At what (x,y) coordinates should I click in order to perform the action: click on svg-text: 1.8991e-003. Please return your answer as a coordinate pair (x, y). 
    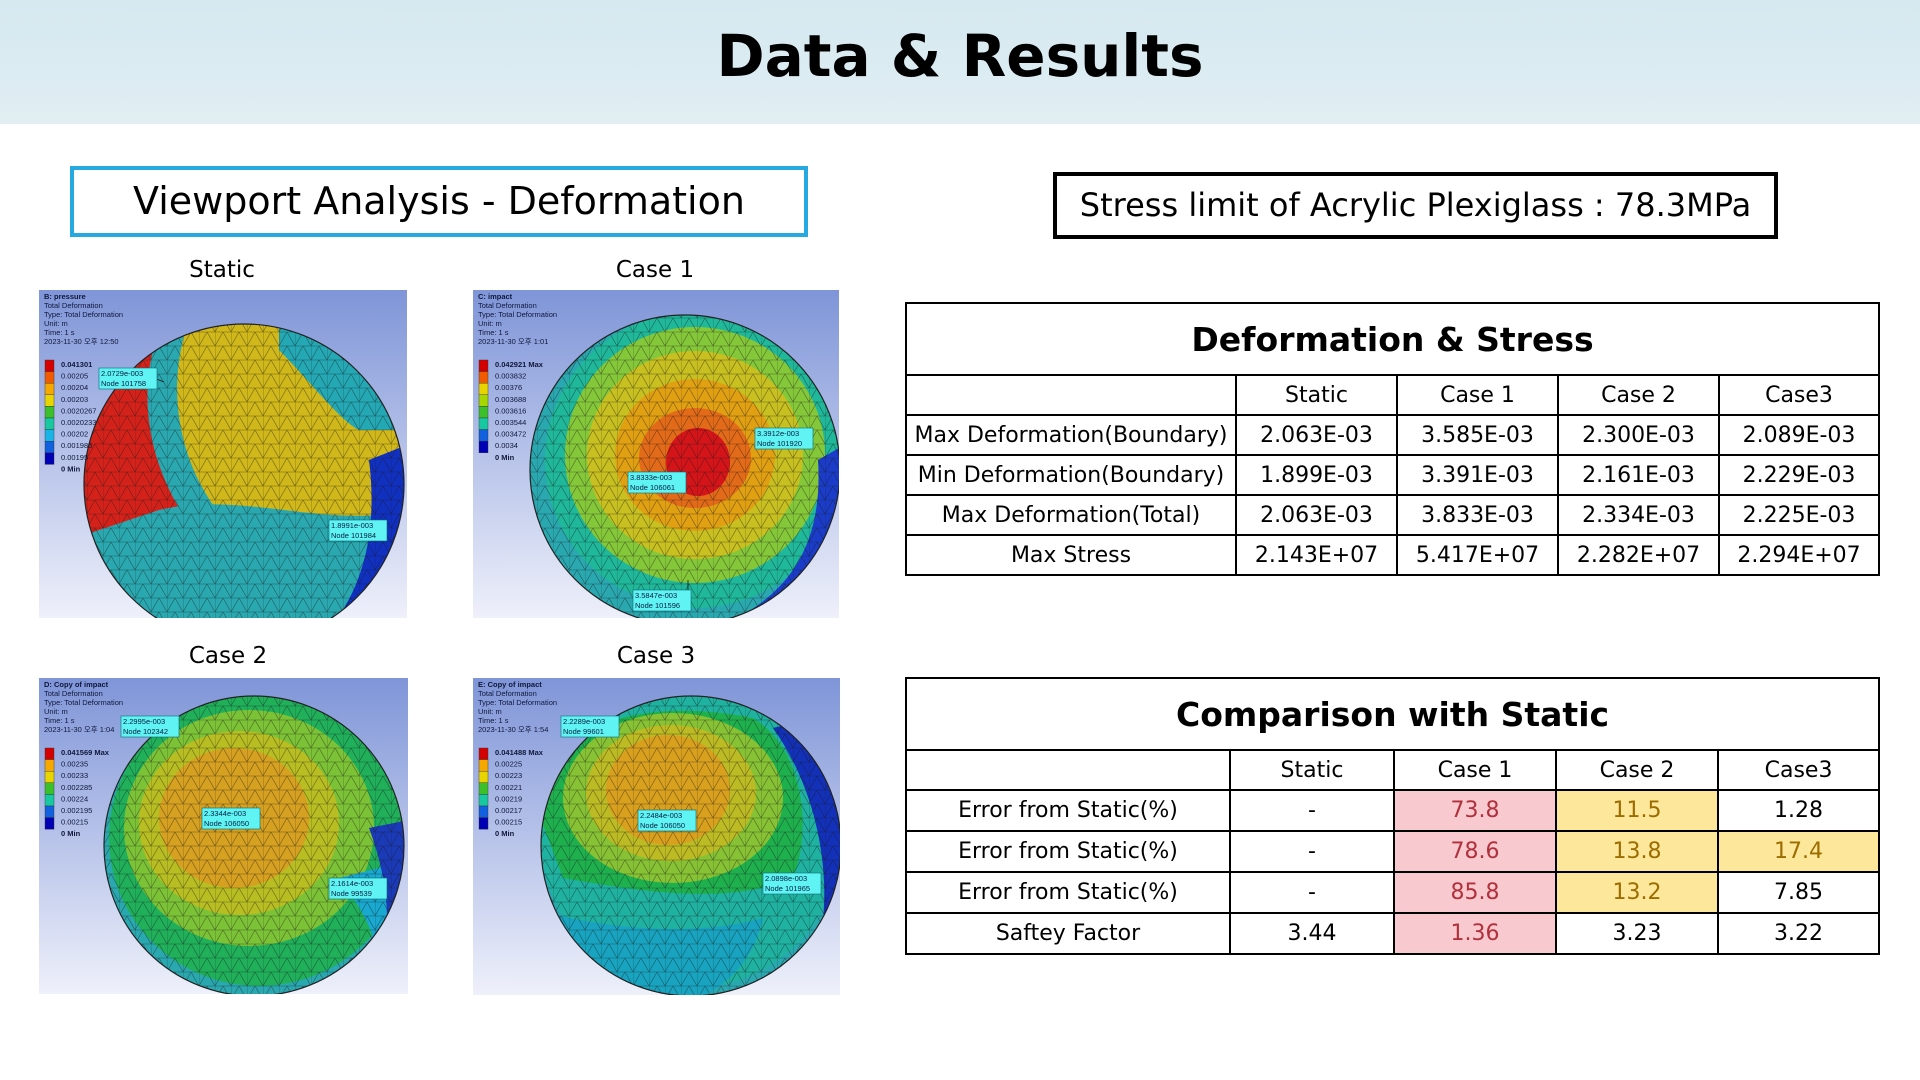
    Looking at the image, I should click on (352, 525).